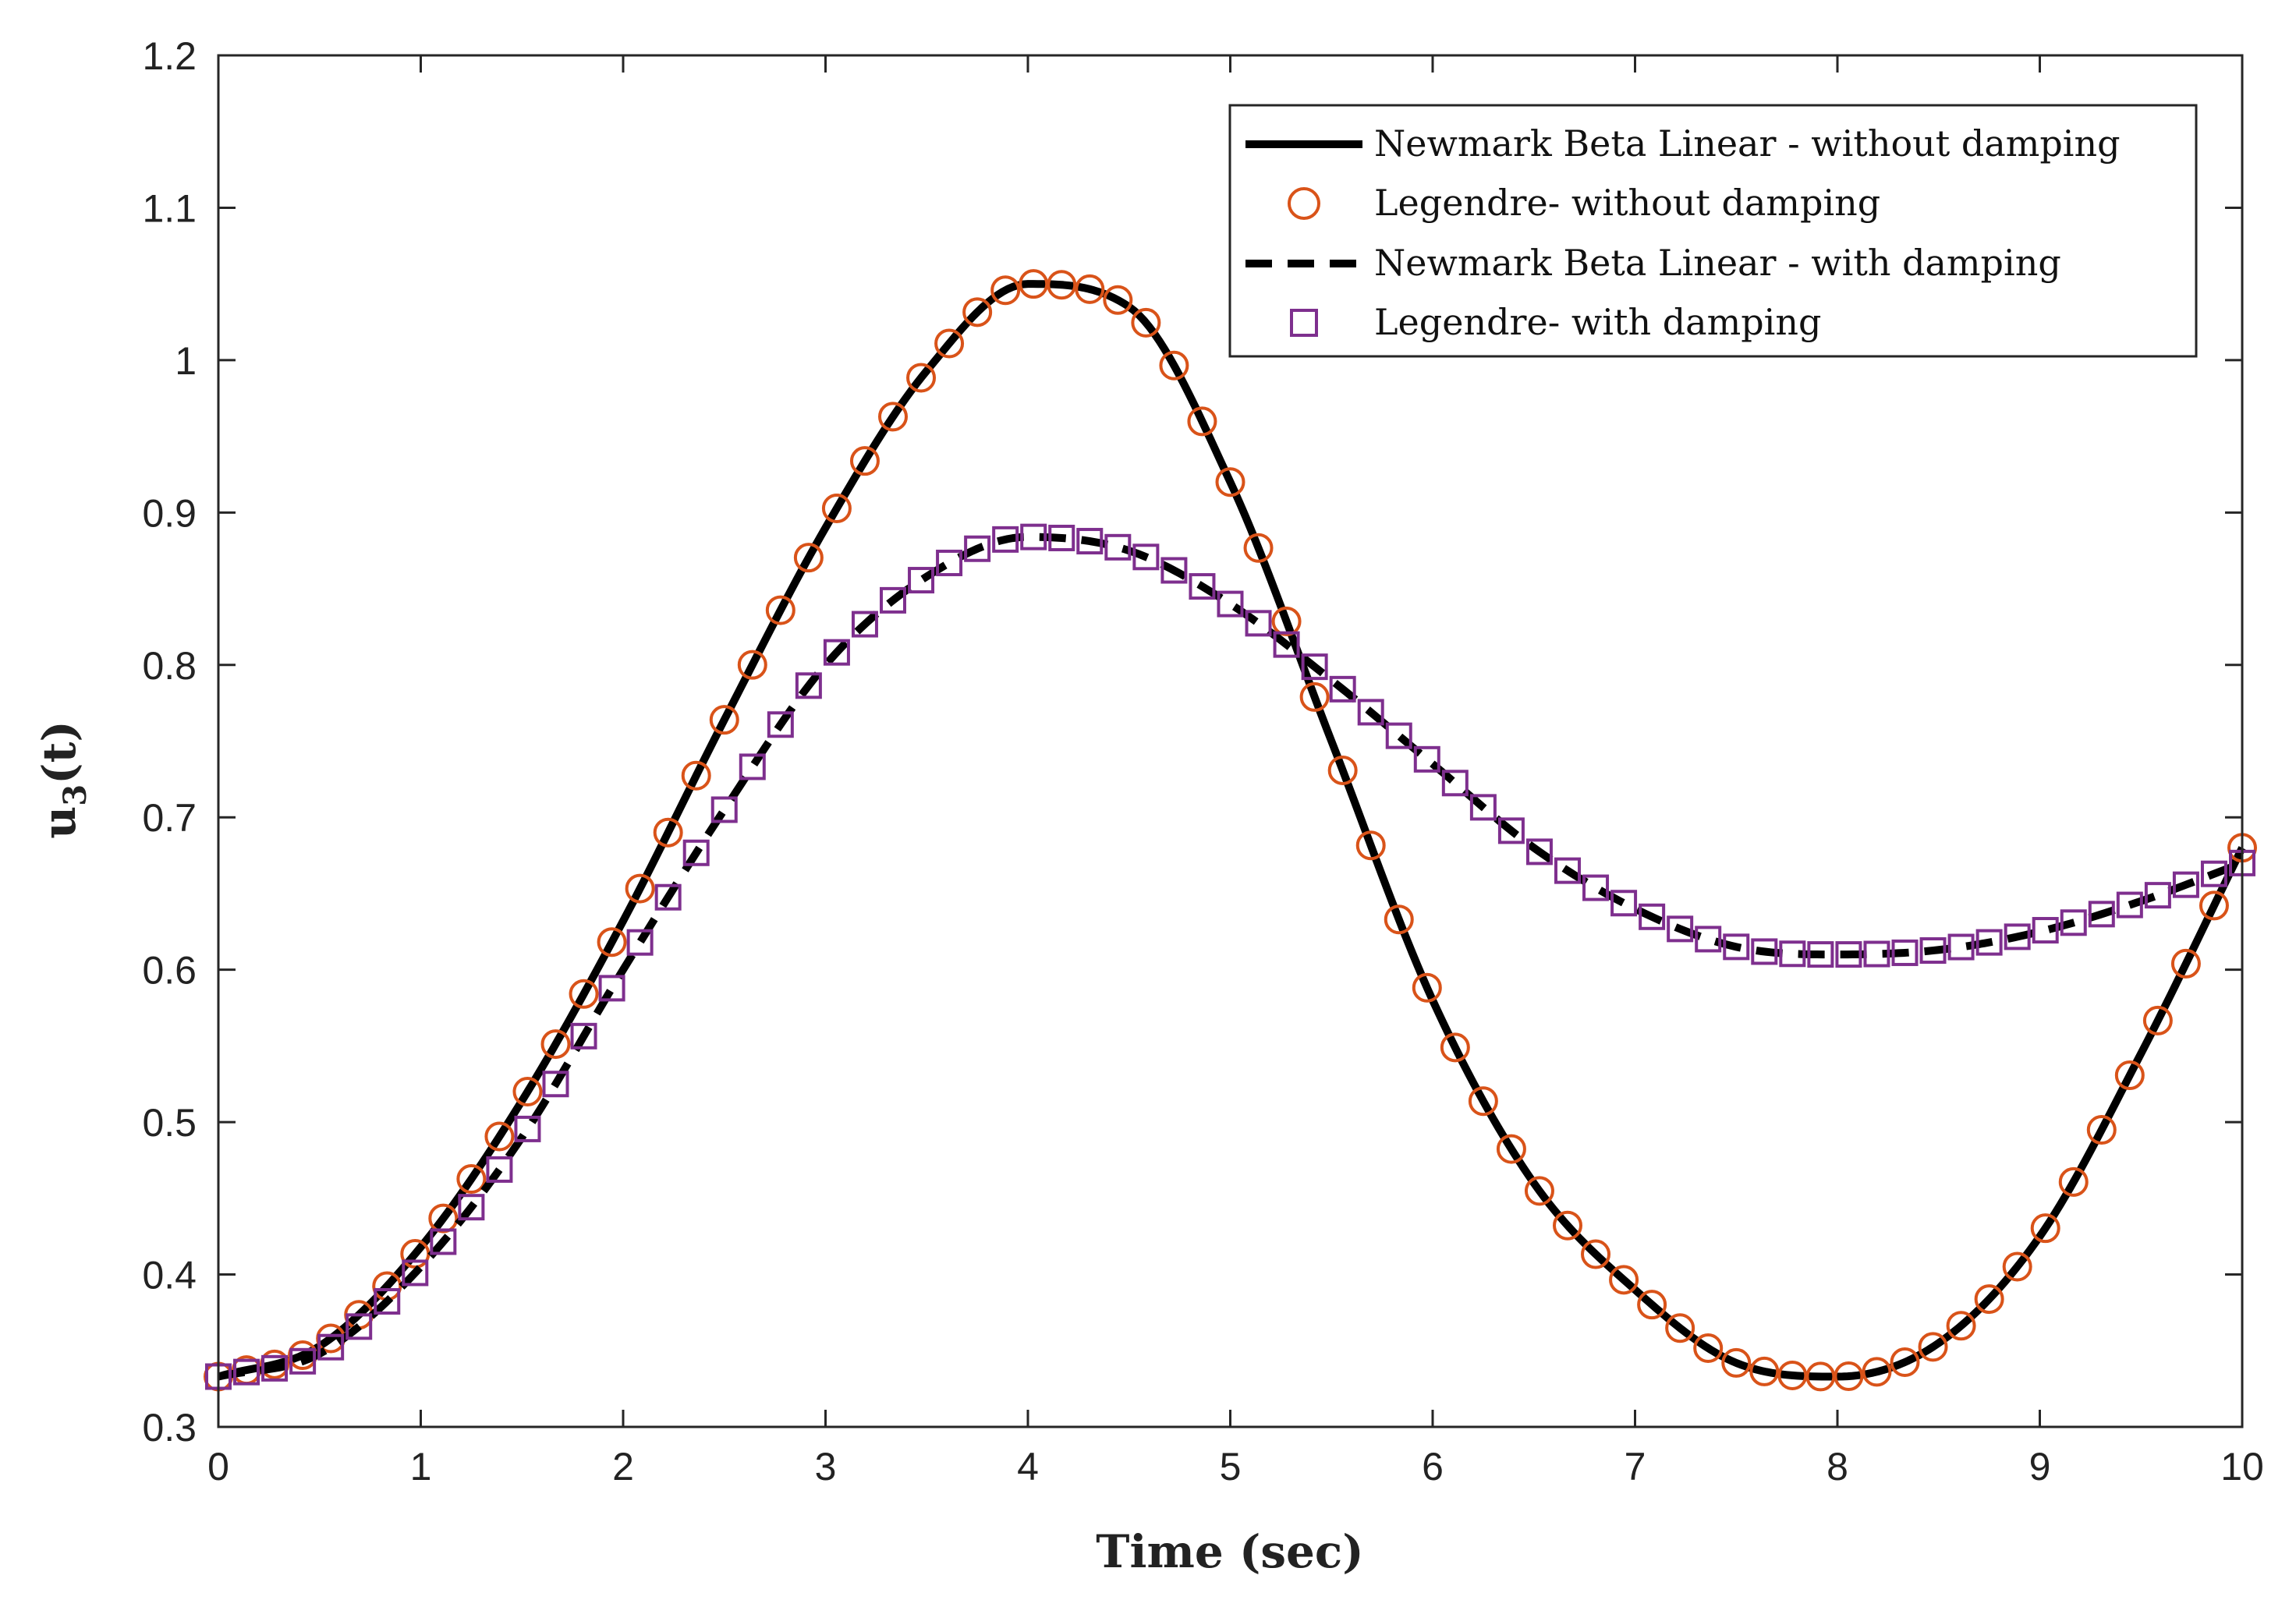 This screenshot has width=2296, height=1600. I want to click on y-tick-label: 1.1, so click(169, 208).